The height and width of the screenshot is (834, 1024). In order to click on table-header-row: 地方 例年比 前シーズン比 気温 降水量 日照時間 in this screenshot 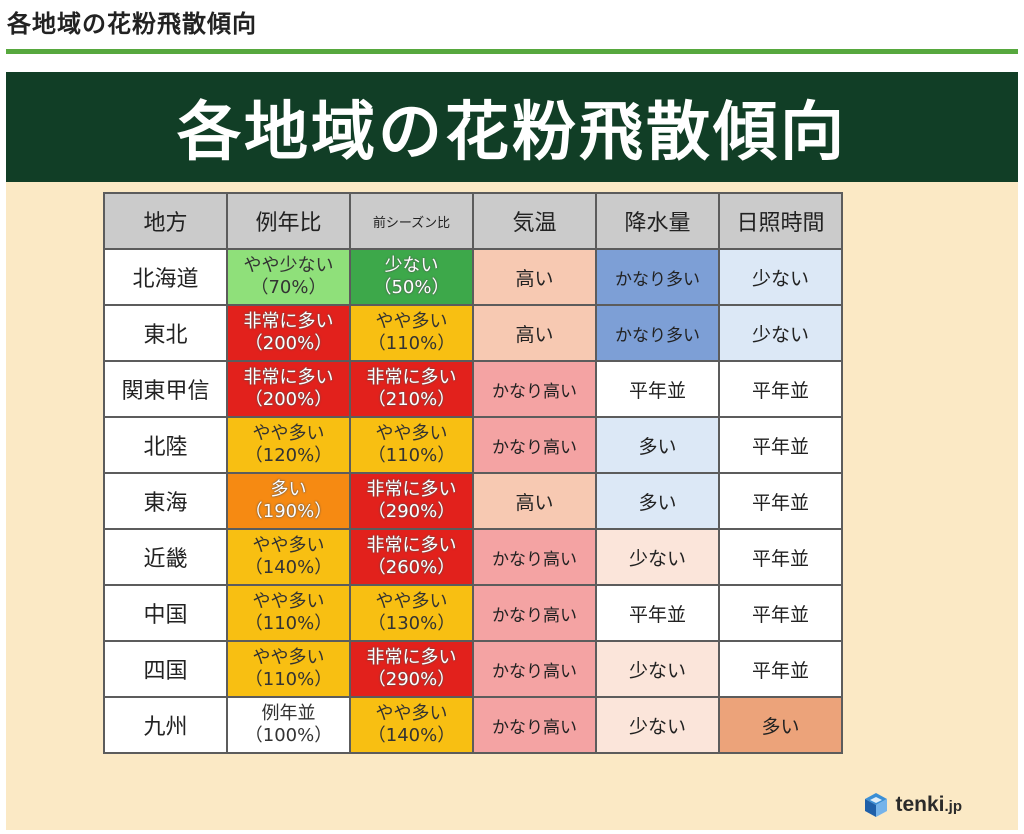, I will do `click(473, 221)`.